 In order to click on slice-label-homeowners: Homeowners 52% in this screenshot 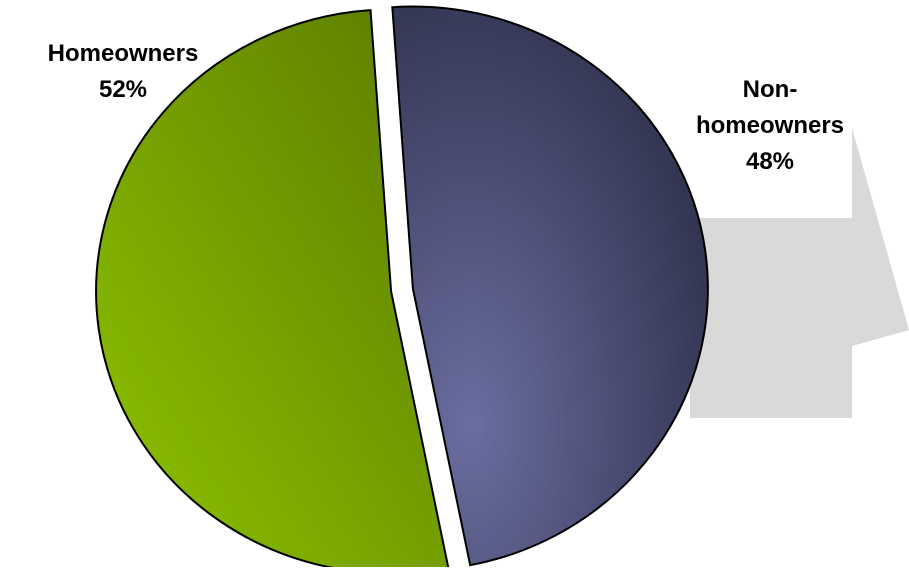, I will do `click(123, 72)`.